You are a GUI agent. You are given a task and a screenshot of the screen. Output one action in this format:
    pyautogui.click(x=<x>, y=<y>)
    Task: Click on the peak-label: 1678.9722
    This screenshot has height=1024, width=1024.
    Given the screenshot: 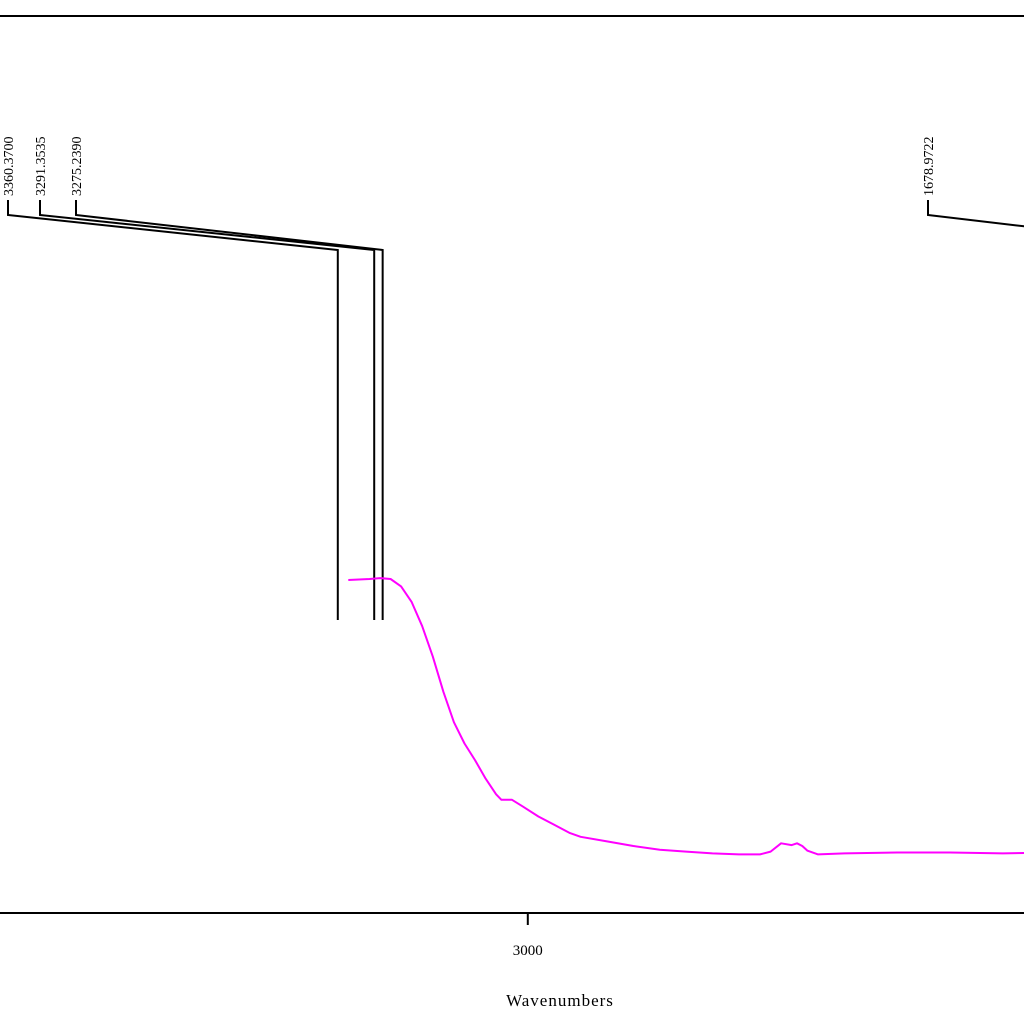 What is the action you would take?
    pyautogui.click(x=929, y=167)
    